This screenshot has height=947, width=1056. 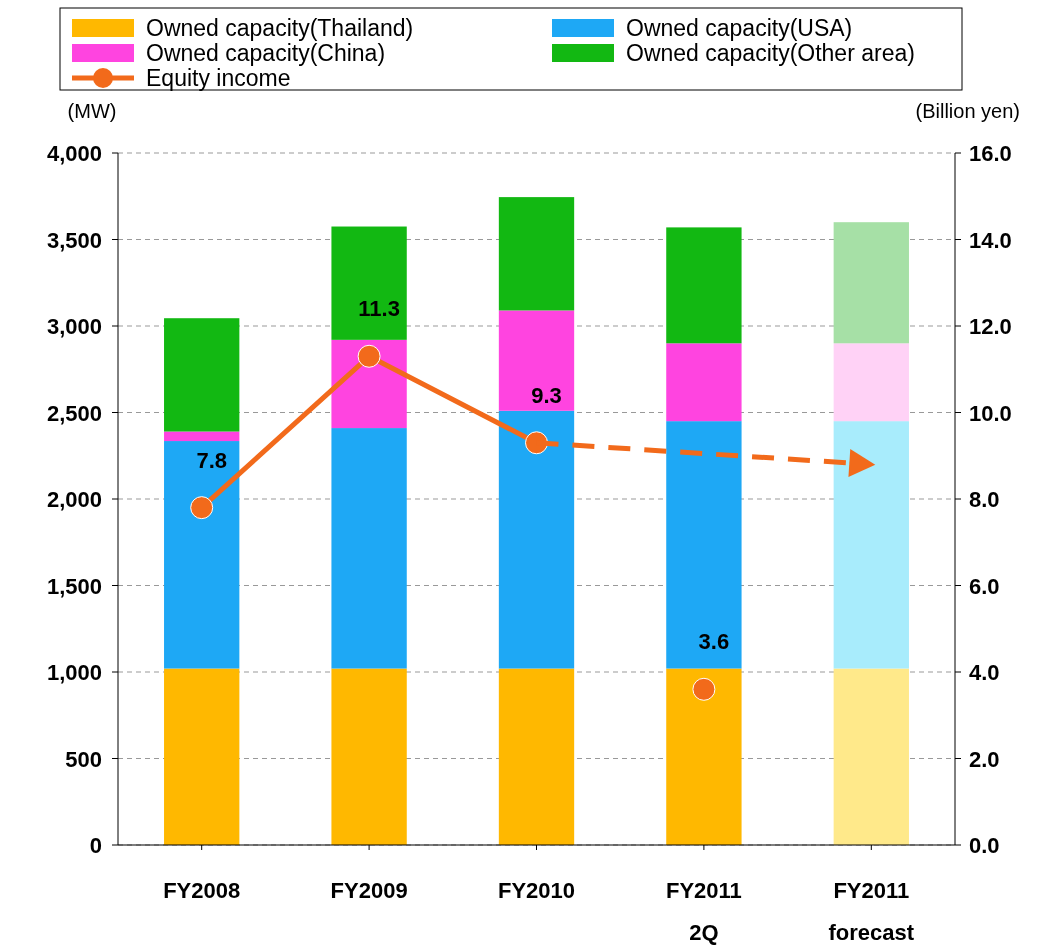 What do you see at coordinates (990, 413) in the screenshot?
I see `y2-tick-label: 10.0` at bounding box center [990, 413].